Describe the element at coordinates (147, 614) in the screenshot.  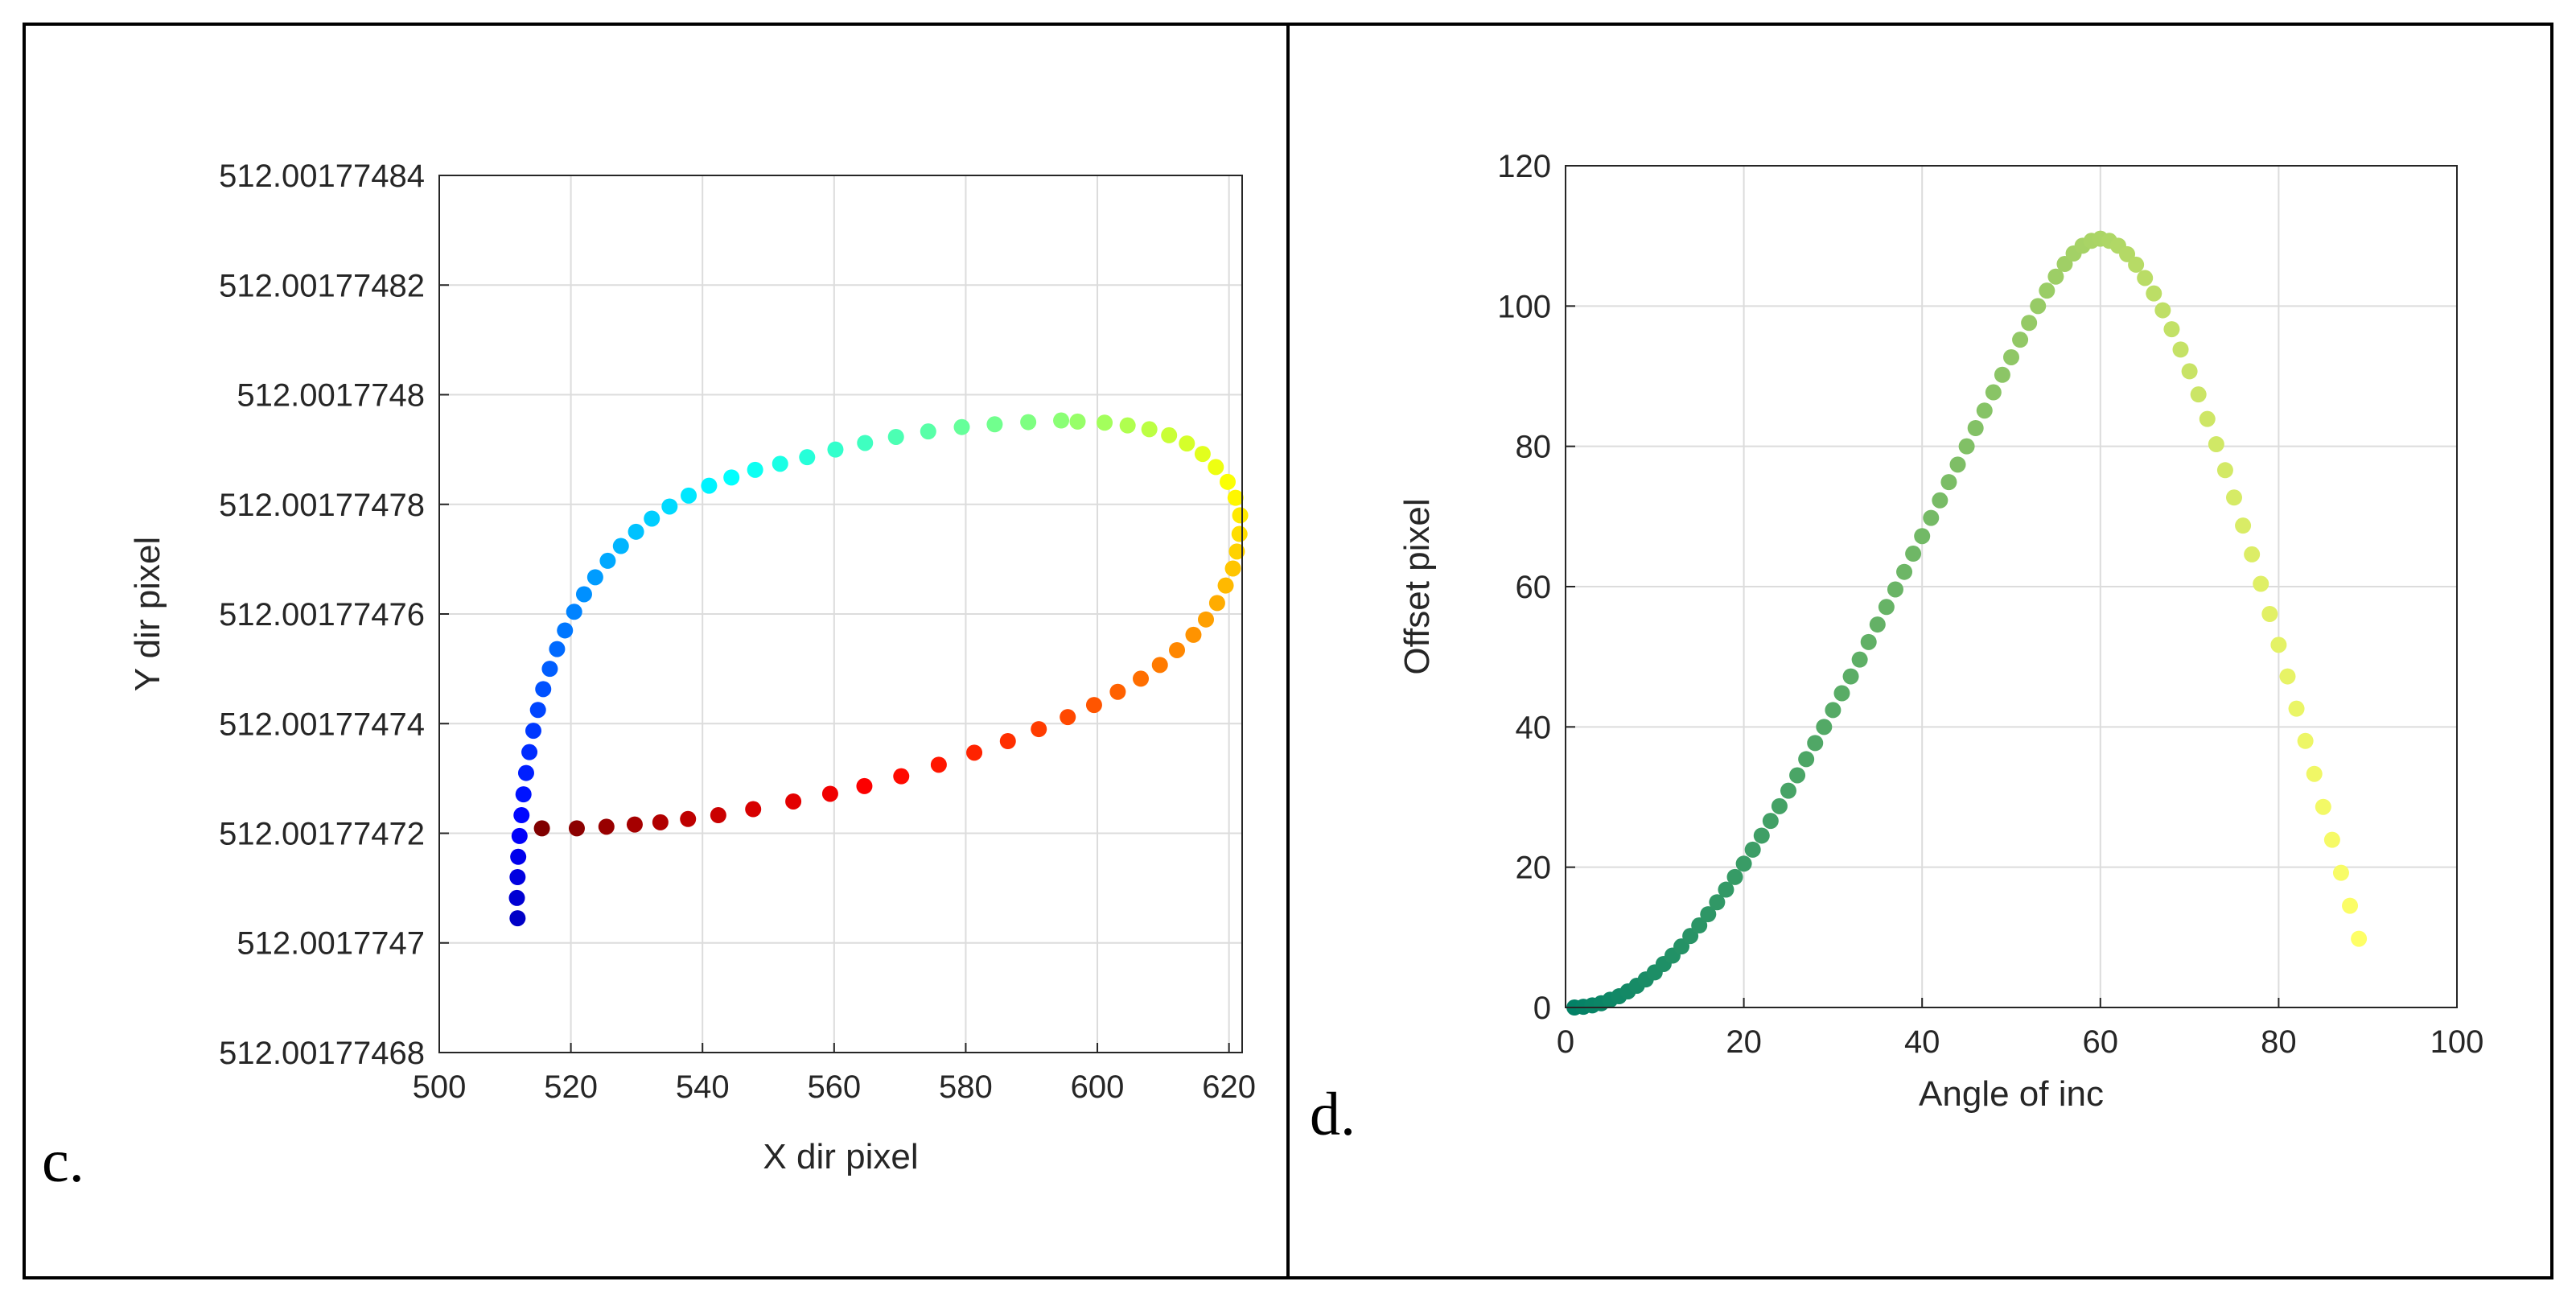
I see `c-y-axis-label: Y dir pixel` at that location.